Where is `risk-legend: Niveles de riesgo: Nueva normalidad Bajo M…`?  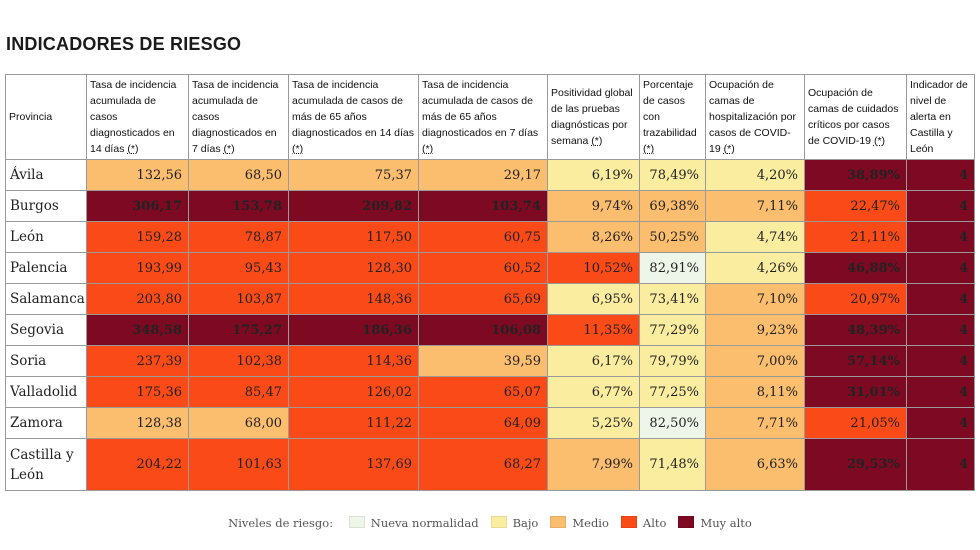
risk-legend: Niveles de riesgo: Nueva normalidad Bajo M… is located at coordinates (490, 523).